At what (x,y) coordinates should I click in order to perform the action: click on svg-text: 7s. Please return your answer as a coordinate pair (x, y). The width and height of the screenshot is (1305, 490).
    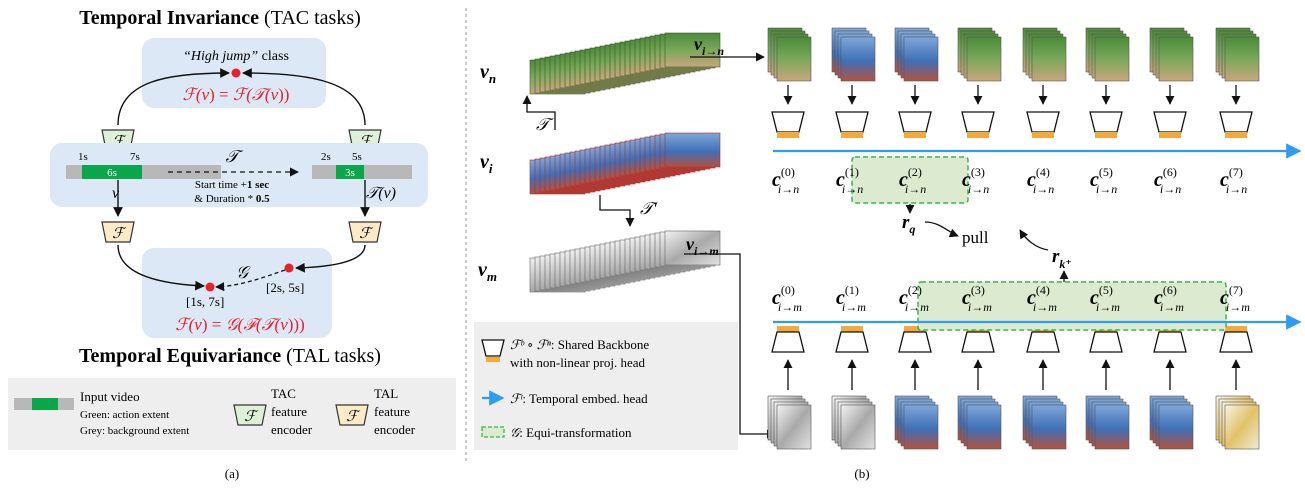
    Looking at the image, I should click on (135, 157).